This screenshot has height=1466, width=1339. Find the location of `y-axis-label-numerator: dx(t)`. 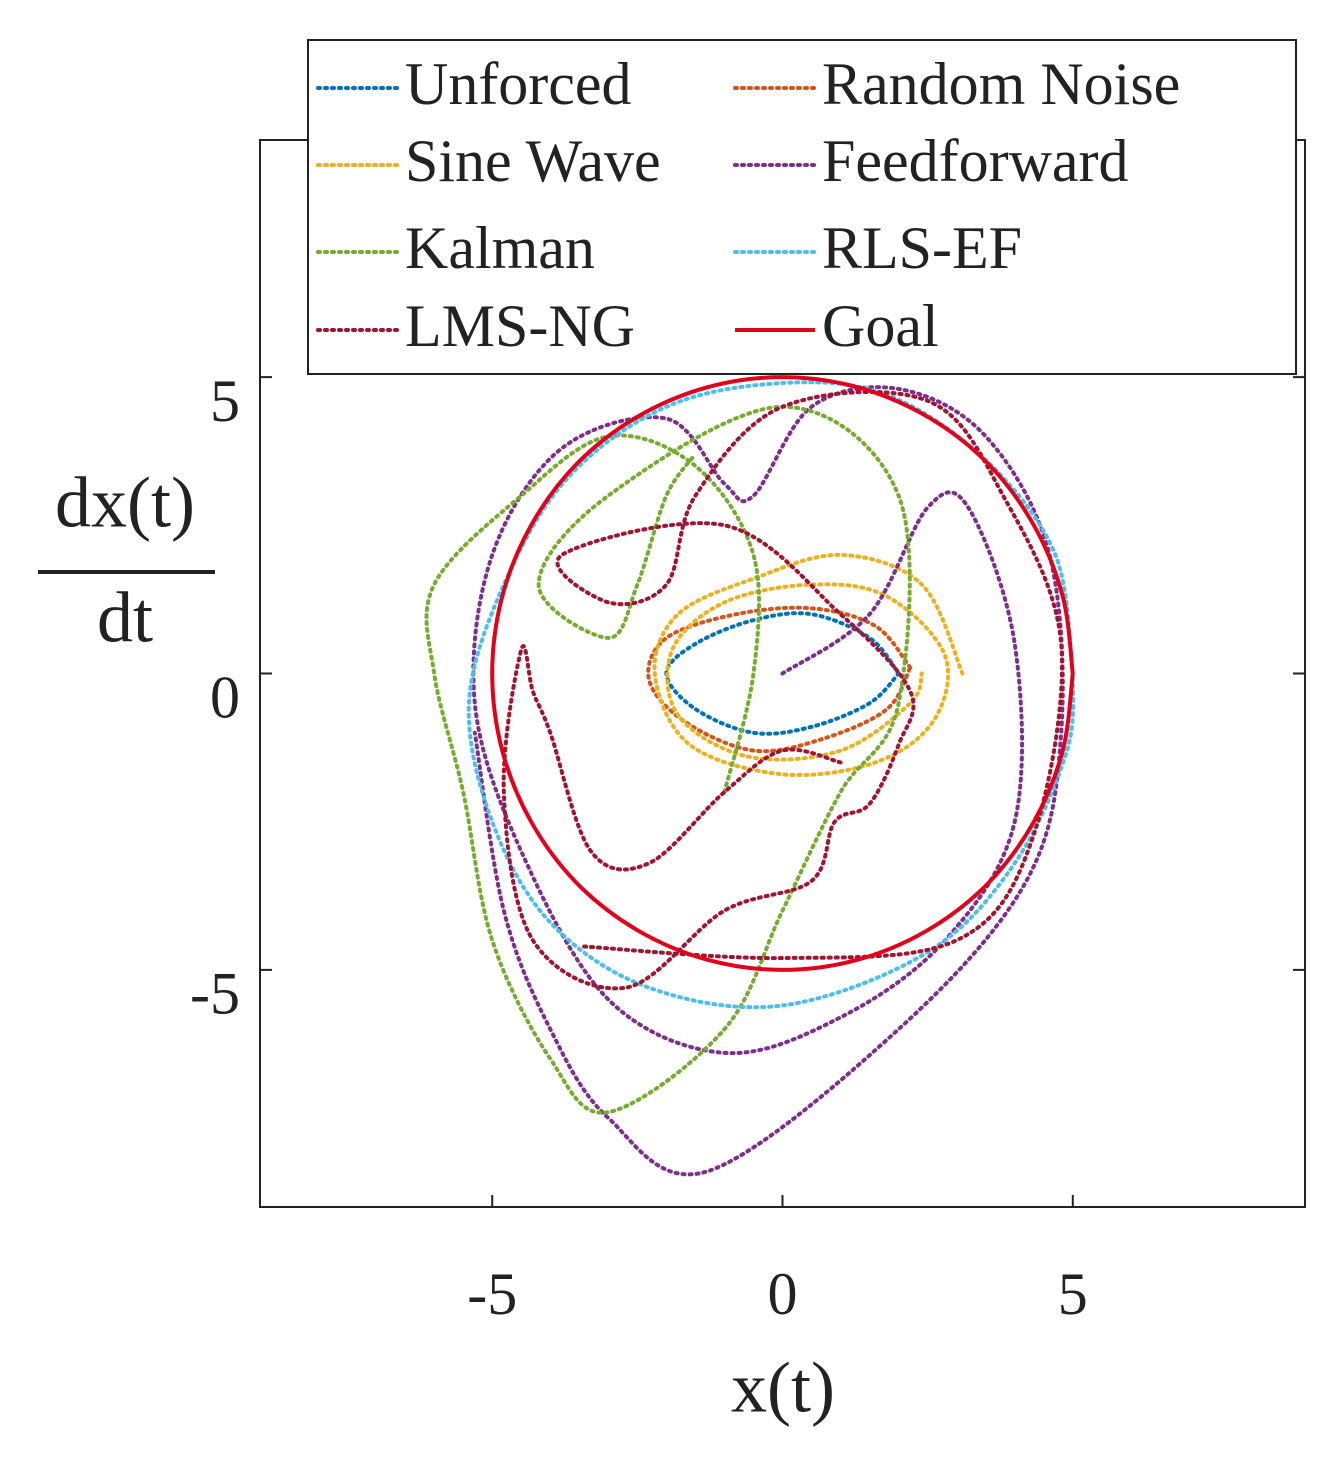

y-axis-label-numerator: dx(t) is located at coordinates (125, 503).